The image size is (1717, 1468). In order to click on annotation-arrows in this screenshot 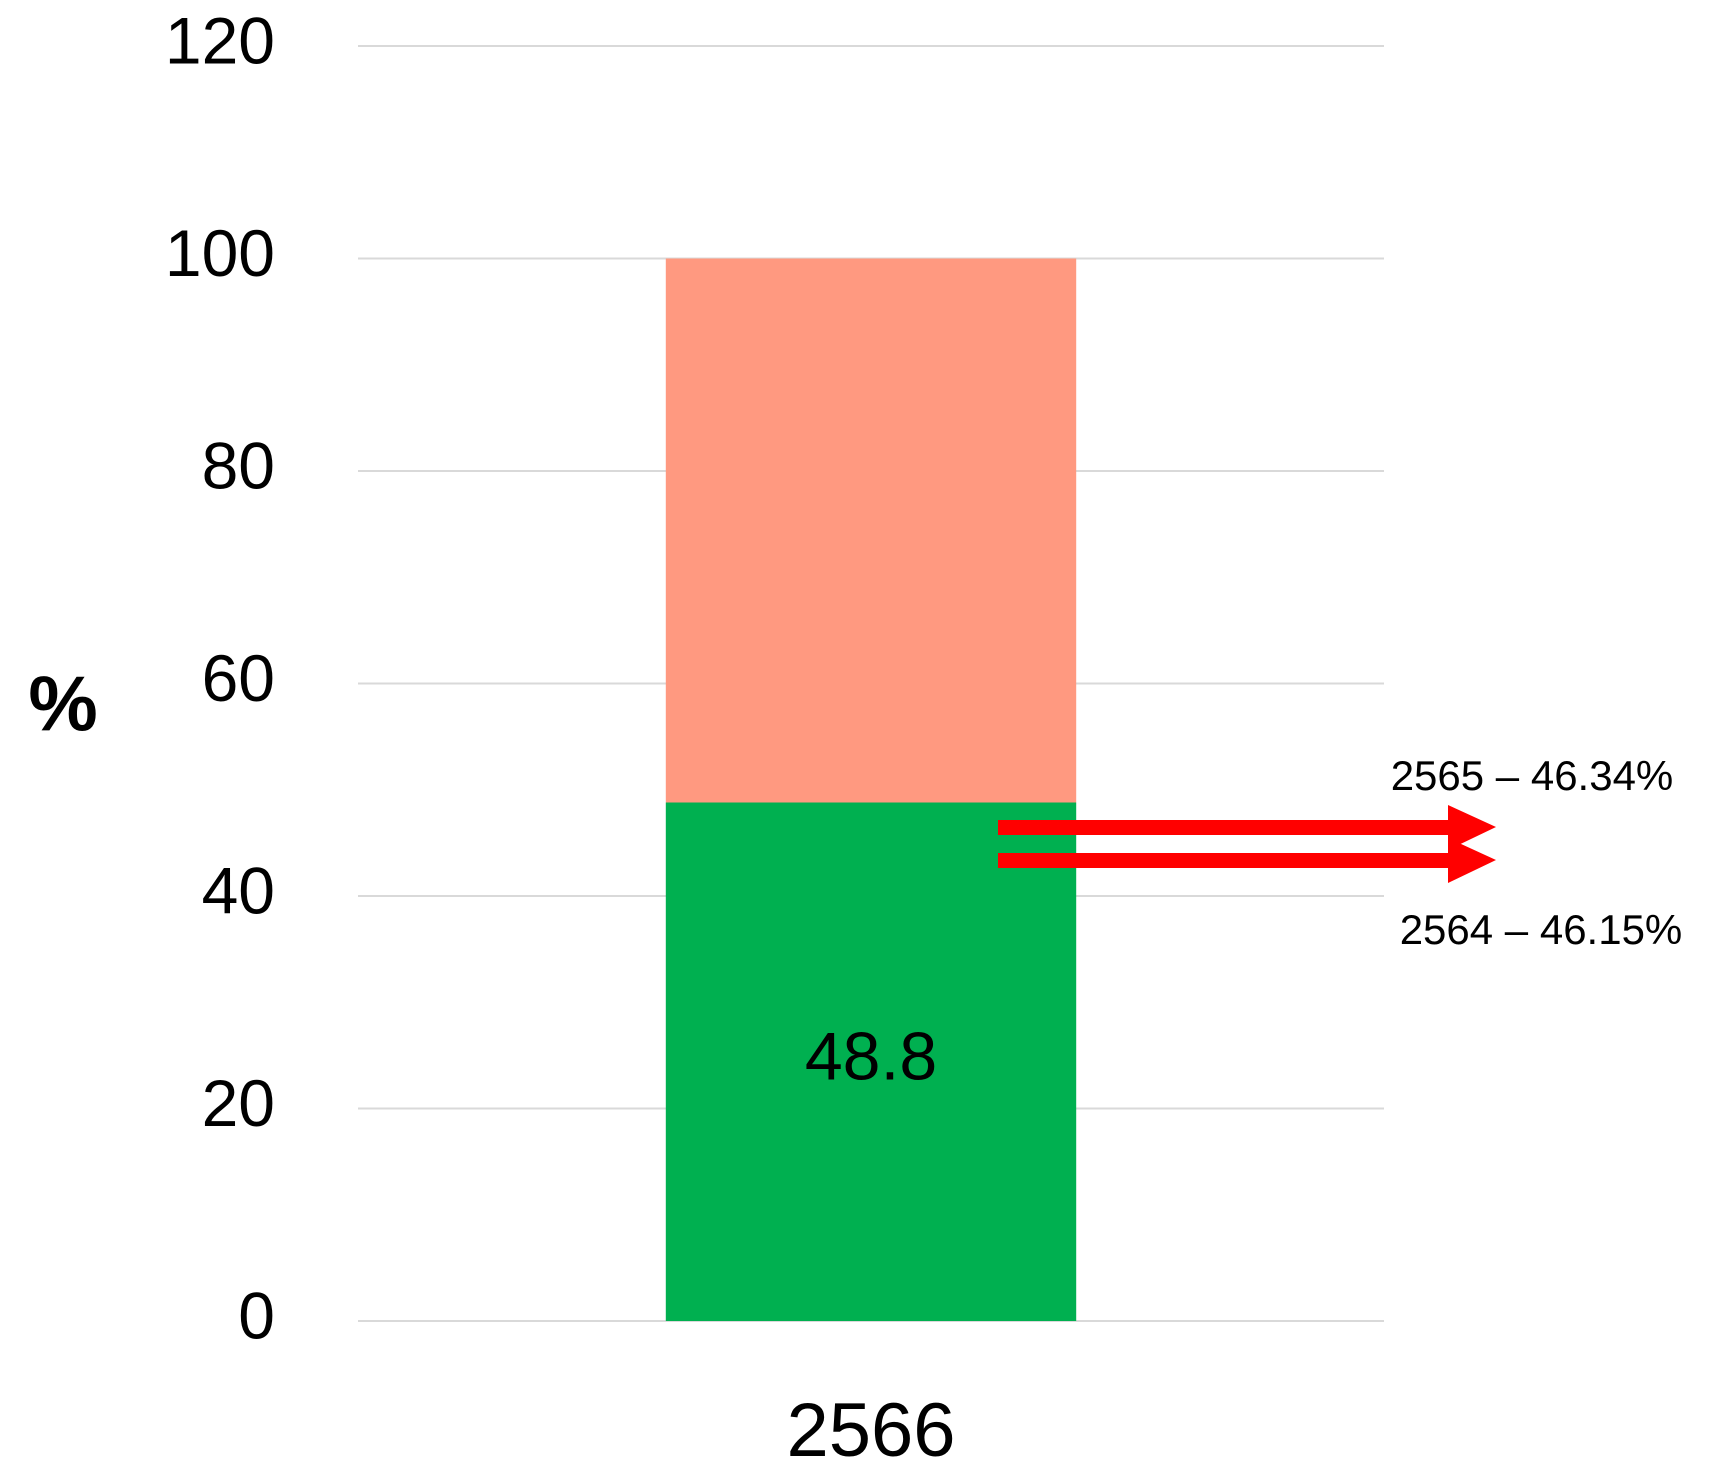, I will do `click(1247, 844)`.